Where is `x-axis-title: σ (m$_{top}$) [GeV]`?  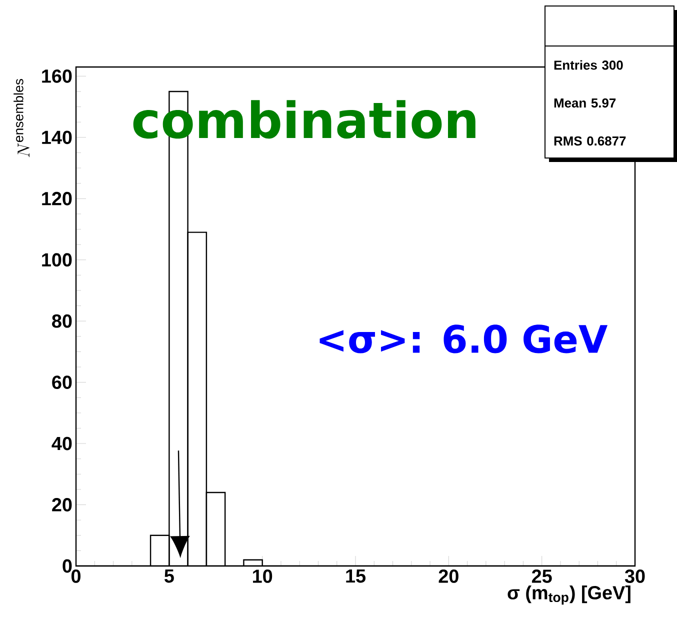
x-axis-title: σ (m$_{top}$) [GeV] is located at coordinates (569, 595).